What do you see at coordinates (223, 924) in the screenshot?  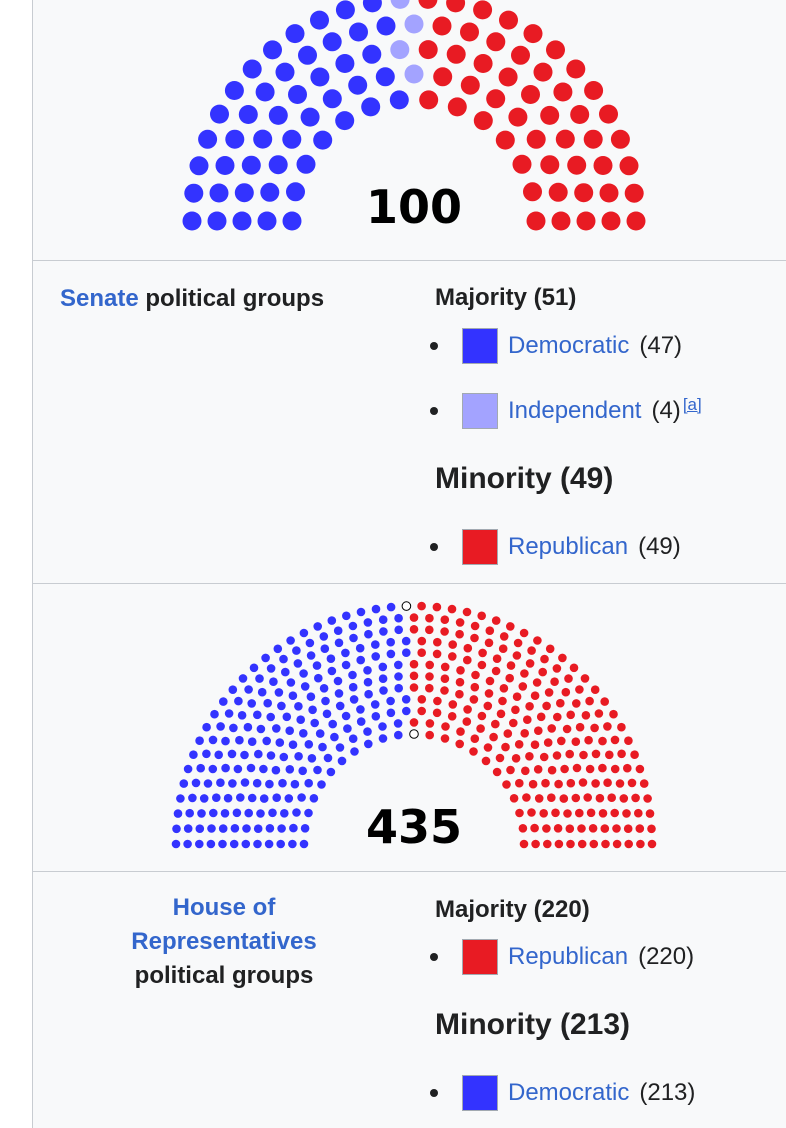 I see `house-link: House of Representatives` at bounding box center [223, 924].